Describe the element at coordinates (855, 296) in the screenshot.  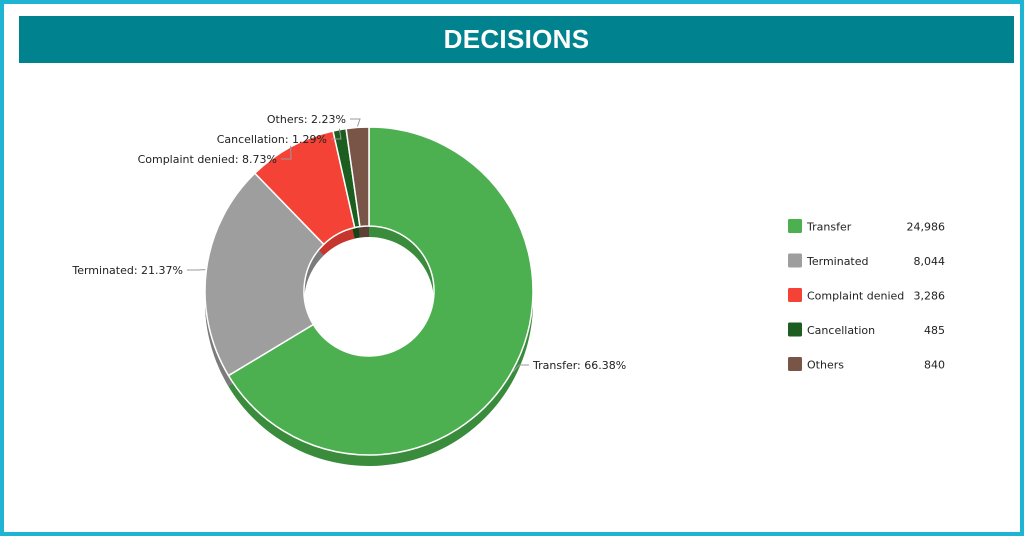
I see `legend-label-complaint-denied: Complaint denied` at that location.